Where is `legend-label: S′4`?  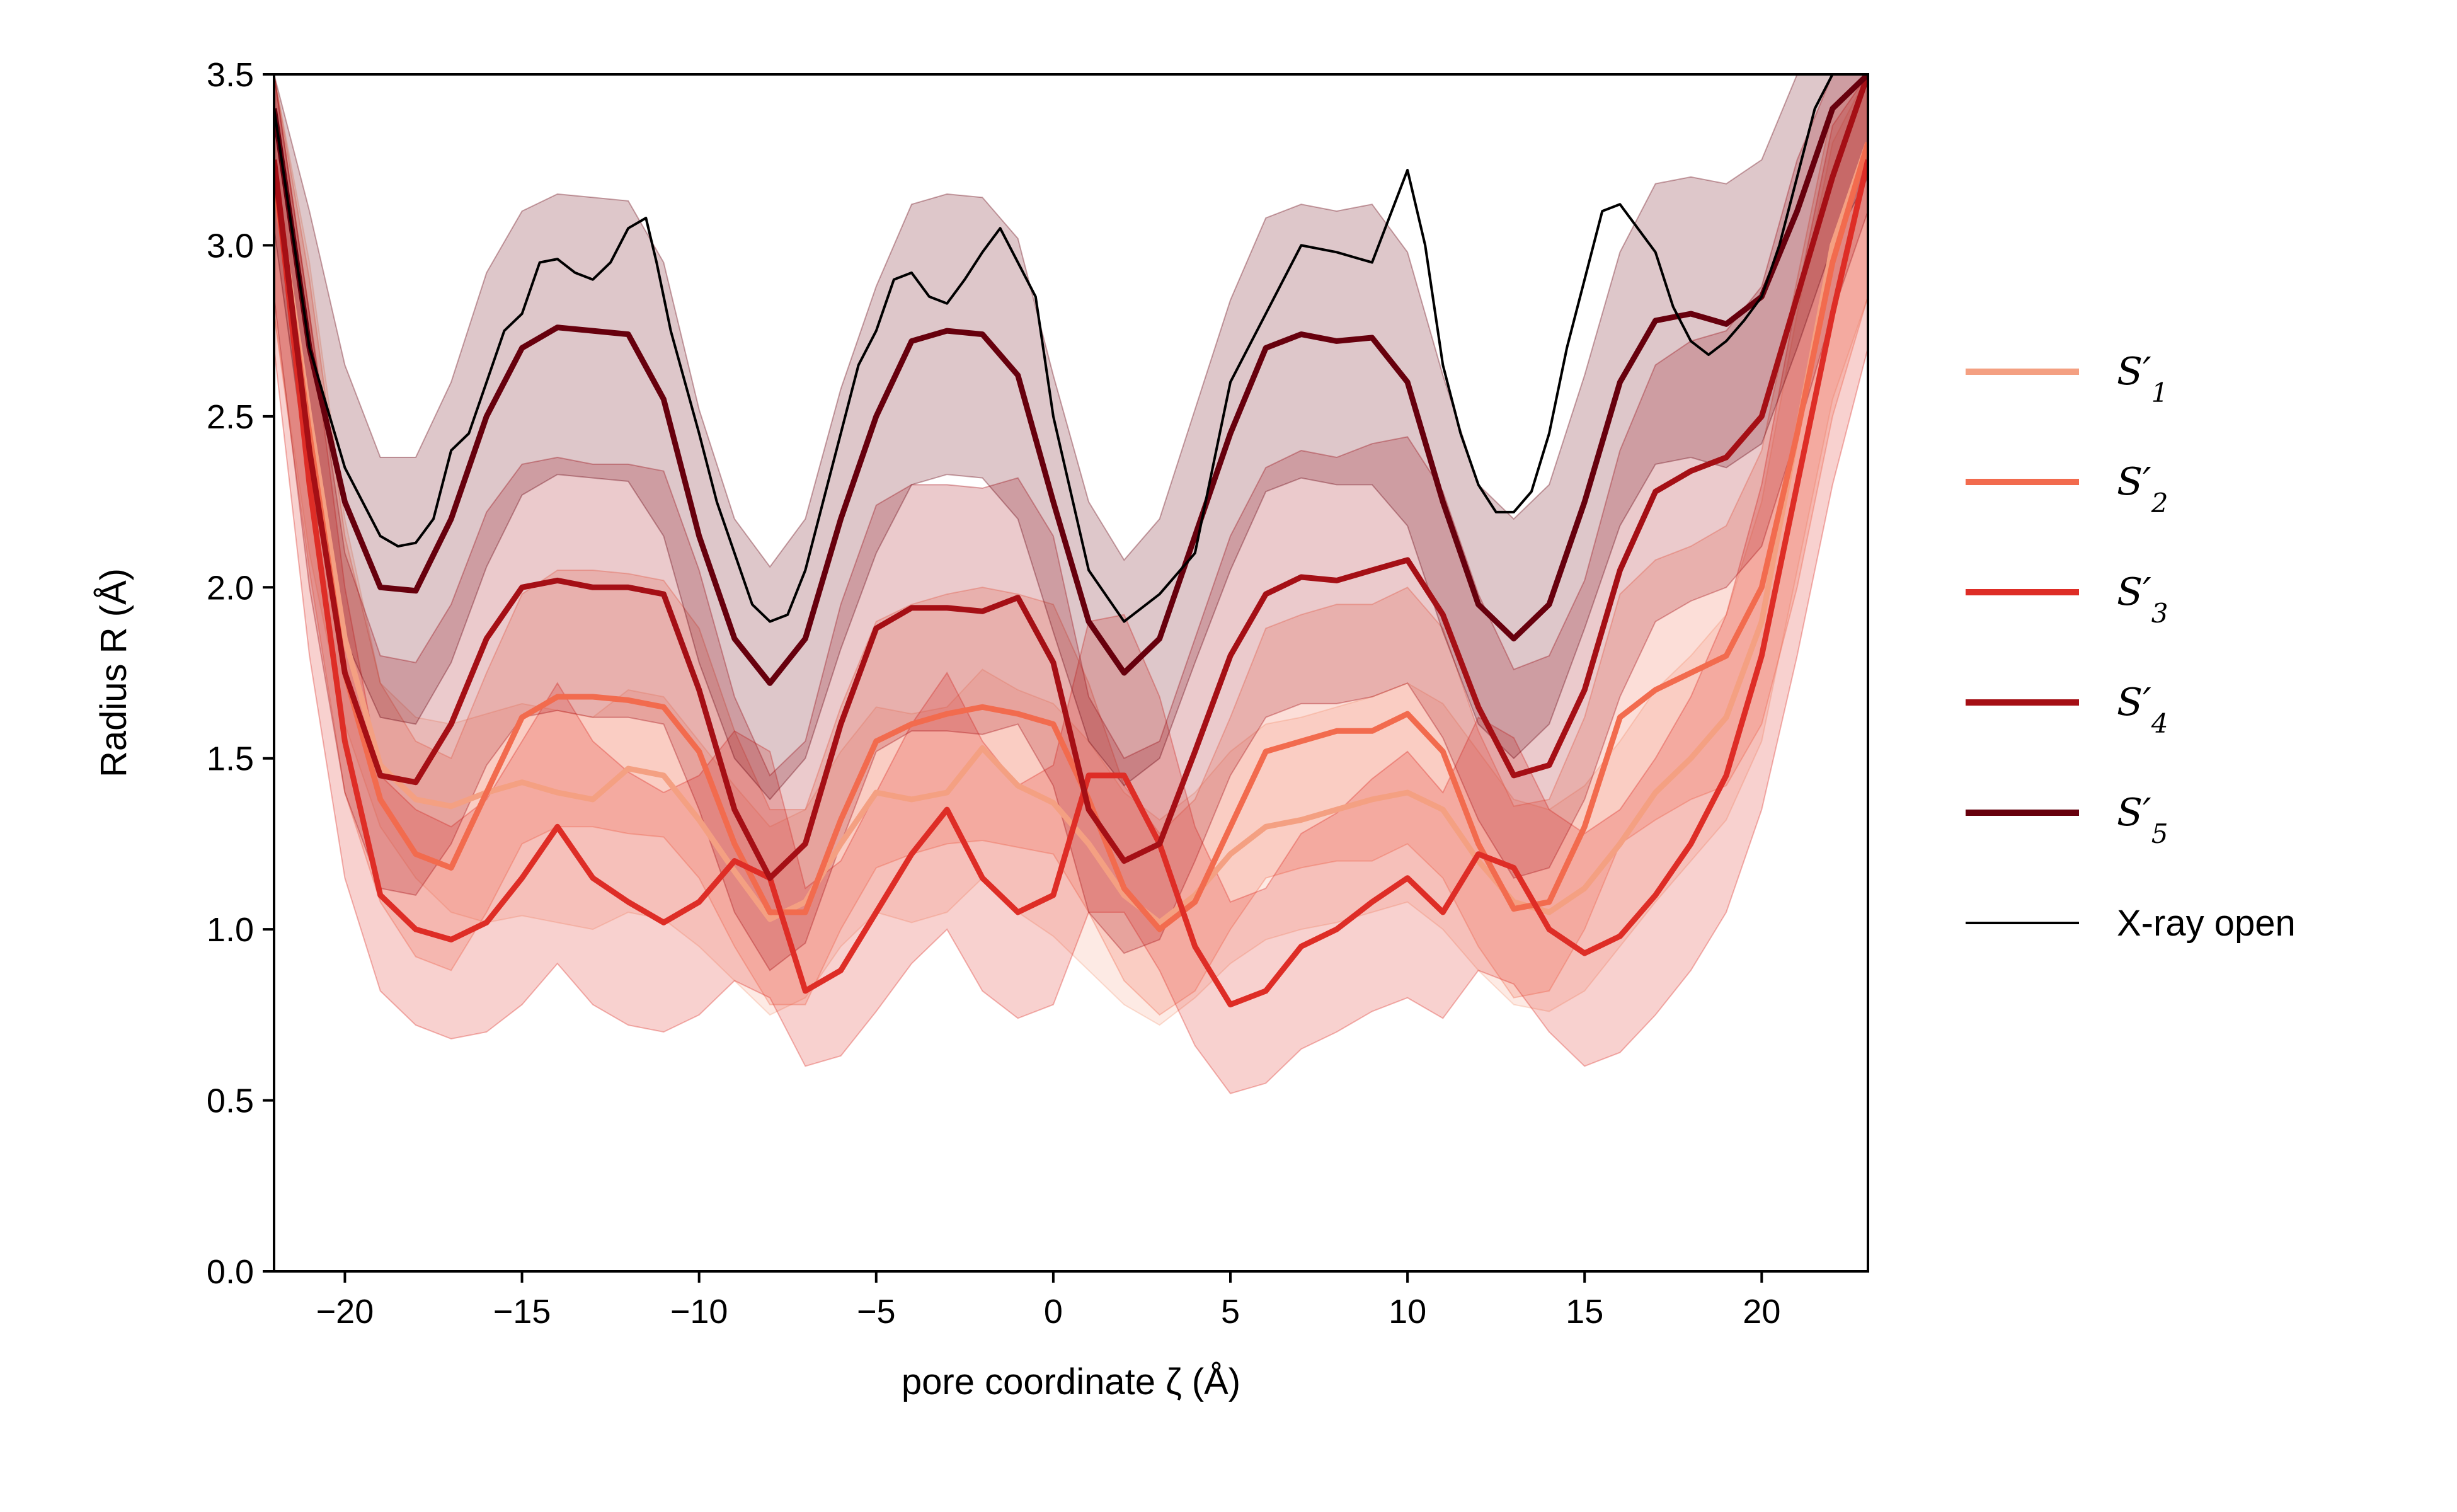 legend-label: S′4 is located at coordinates (2142, 709).